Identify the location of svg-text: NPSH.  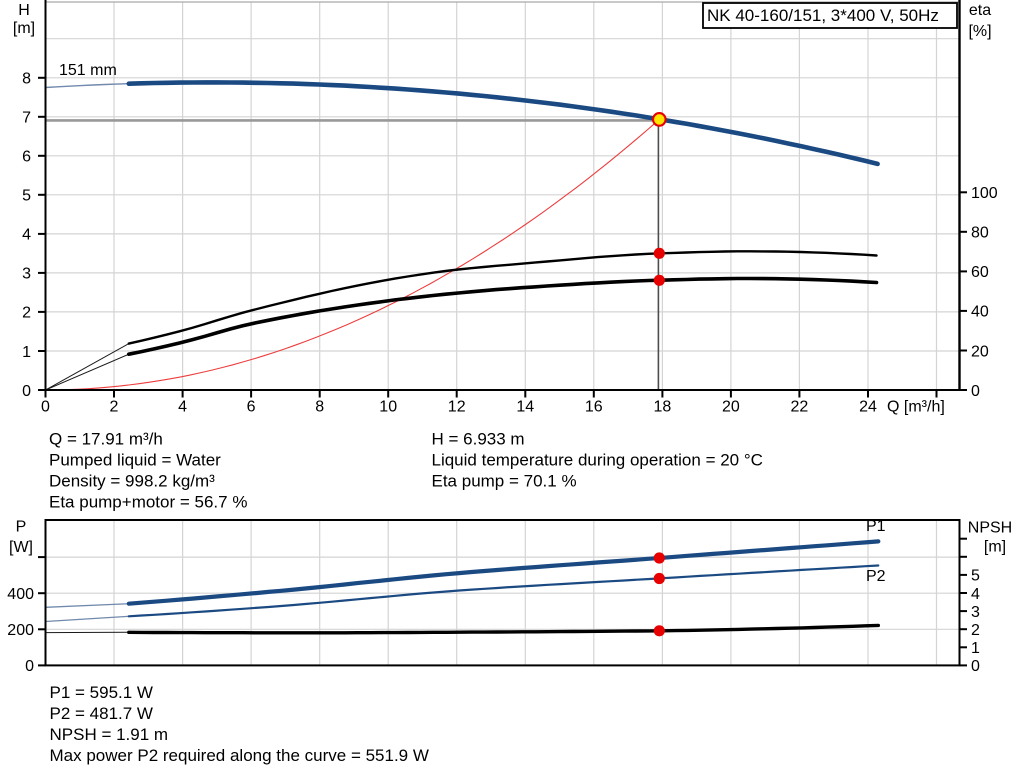
(990, 528).